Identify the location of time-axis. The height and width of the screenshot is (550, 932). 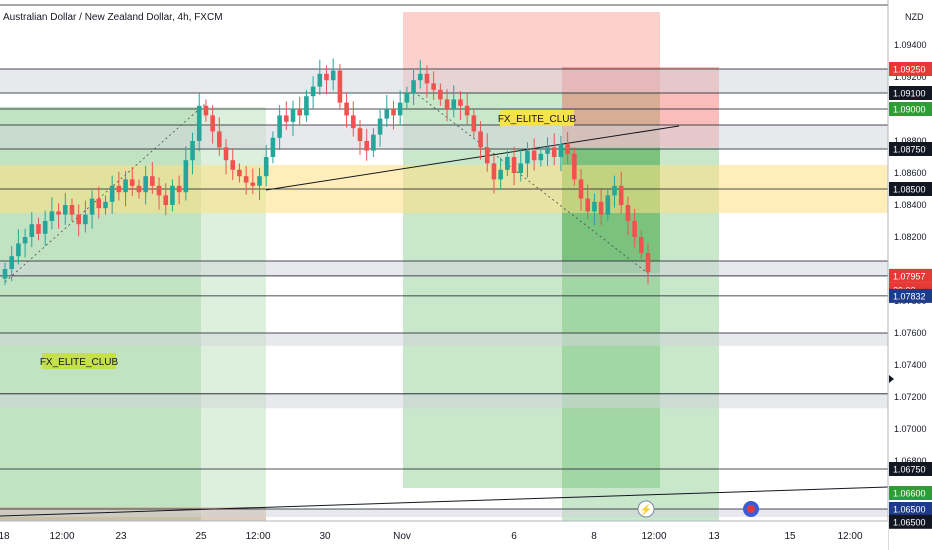
(444, 535).